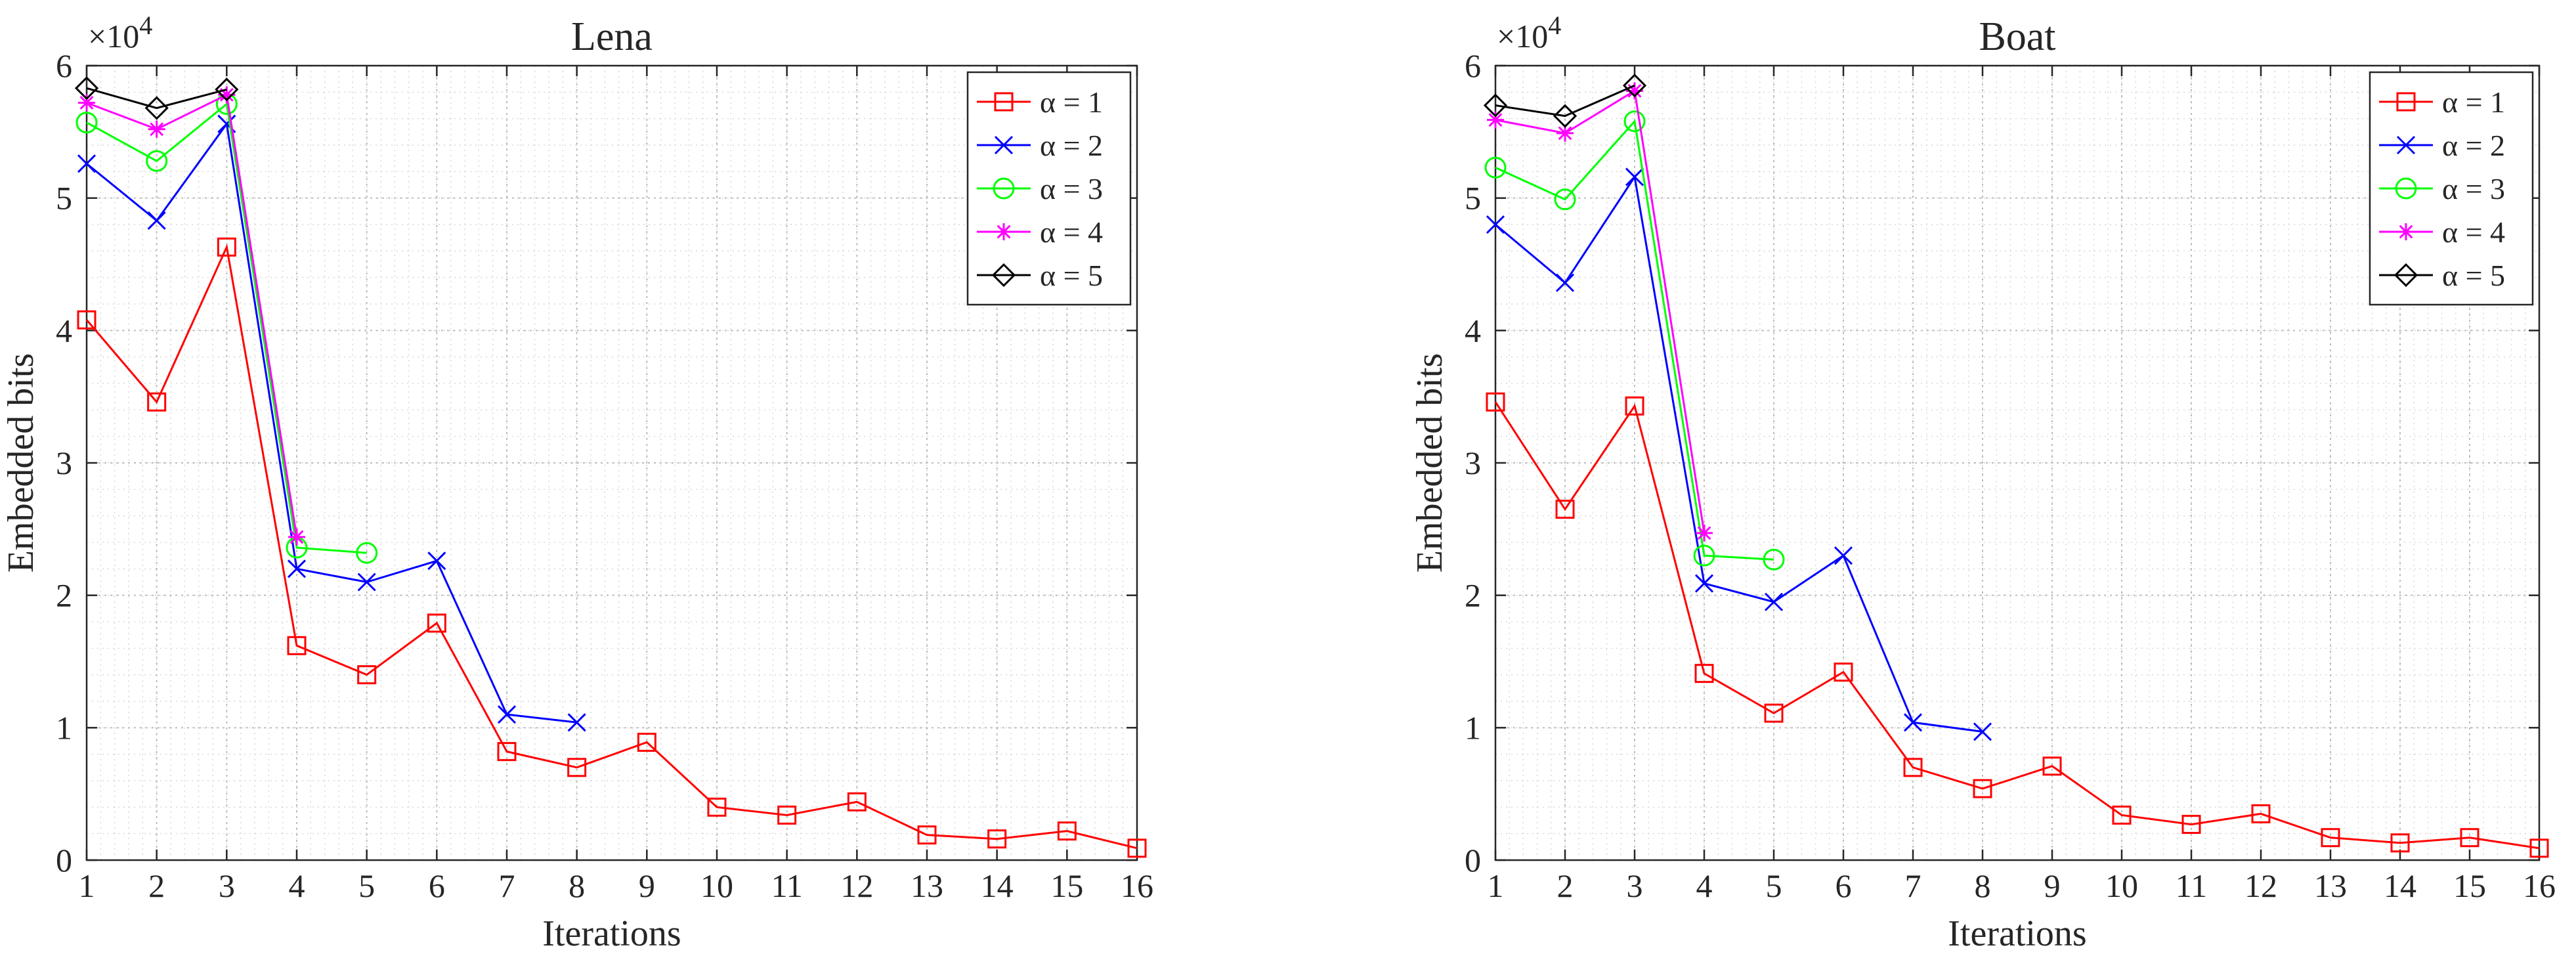  What do you see at coordinates (2473, 232) in the screenshot?
I see `legend-label: α = 4` at bounding box center [2473, 232].